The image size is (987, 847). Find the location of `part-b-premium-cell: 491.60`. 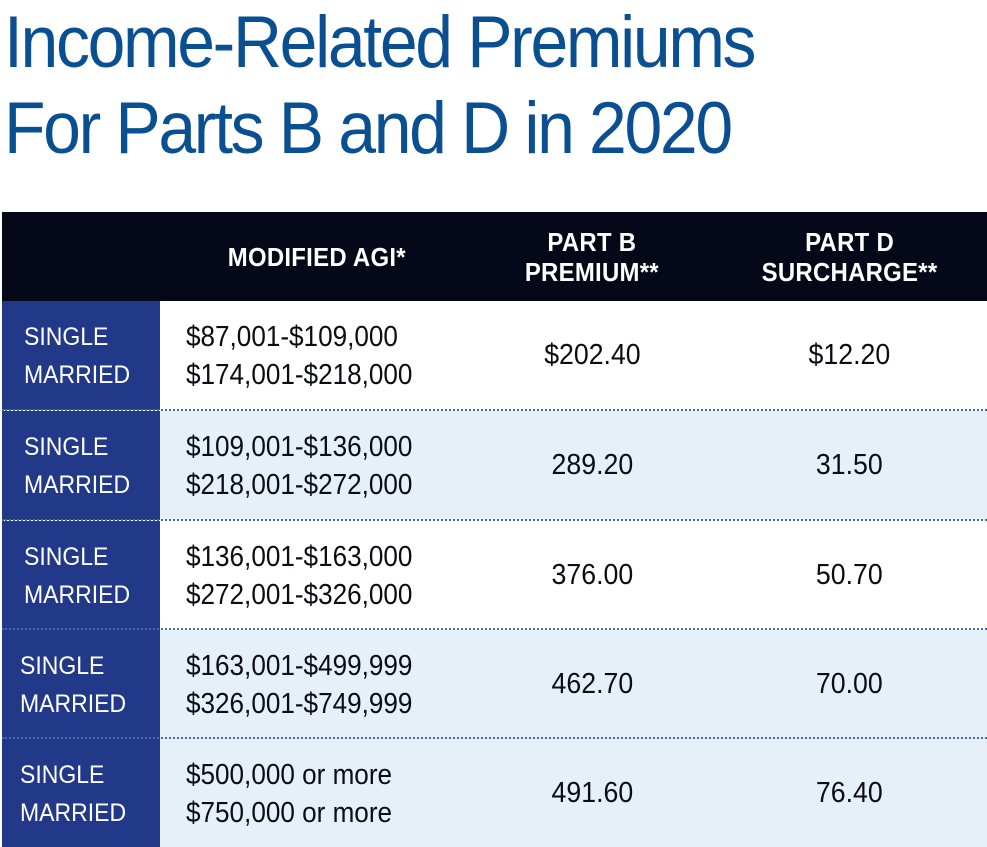

part-b-premium-cell: 491.60 is located at coordinates (592, 793).